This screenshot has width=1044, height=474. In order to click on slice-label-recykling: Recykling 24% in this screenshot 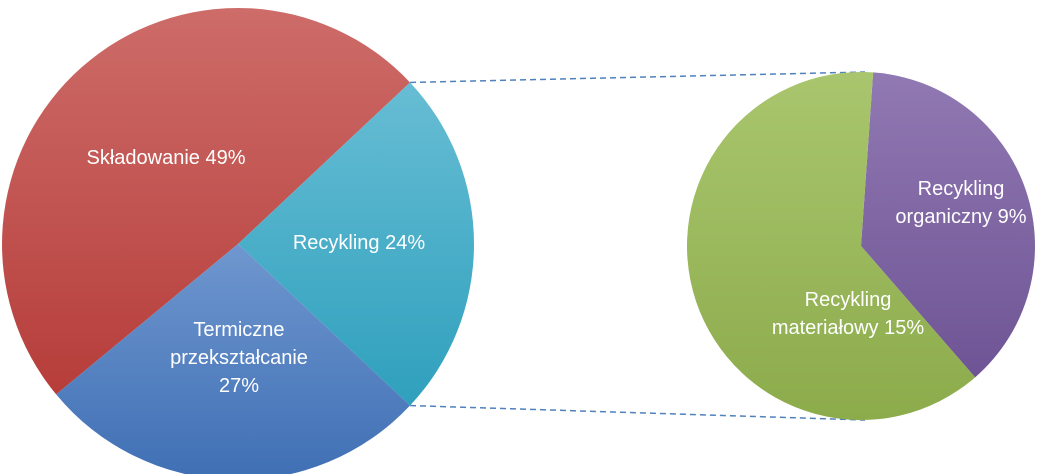, I will do `click(359, 243)`.